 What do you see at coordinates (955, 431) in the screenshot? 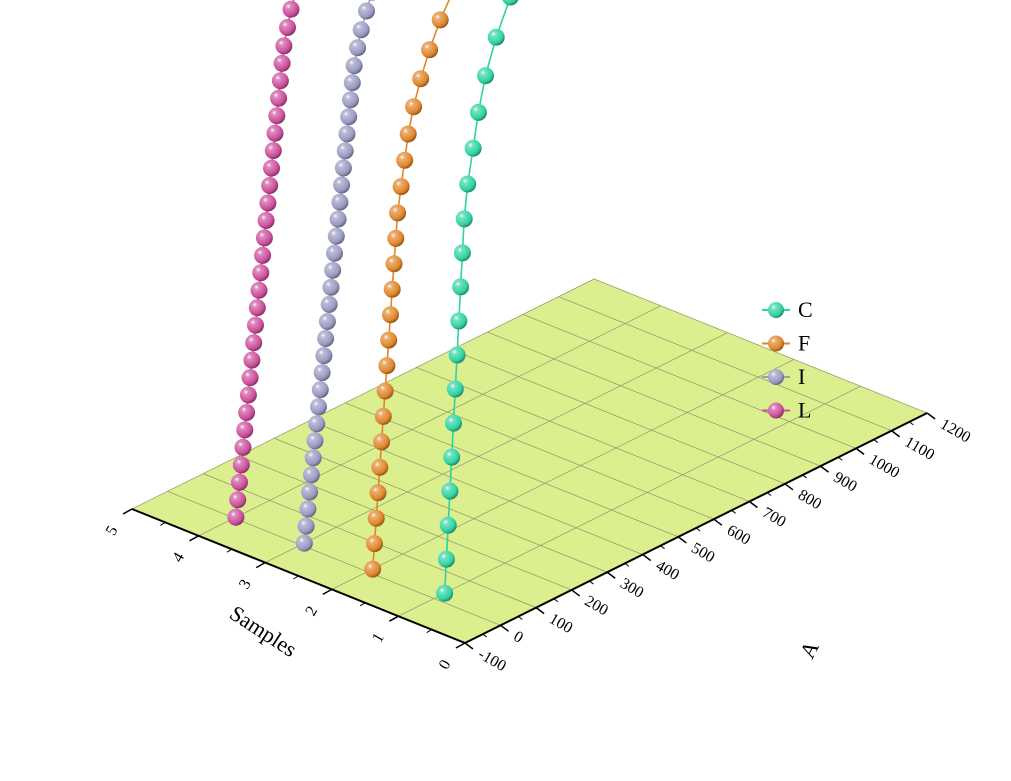
I see `x-tick-label: 1200` at bounding box center [955, 431].